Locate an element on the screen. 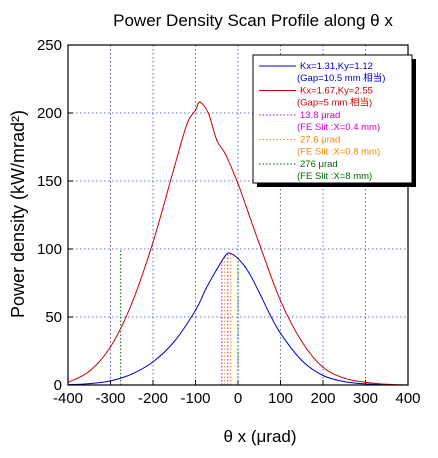 This screenshot has height=458, width=438. x-axis-label: θ x (μrad) is located at coordinates (259, 436).